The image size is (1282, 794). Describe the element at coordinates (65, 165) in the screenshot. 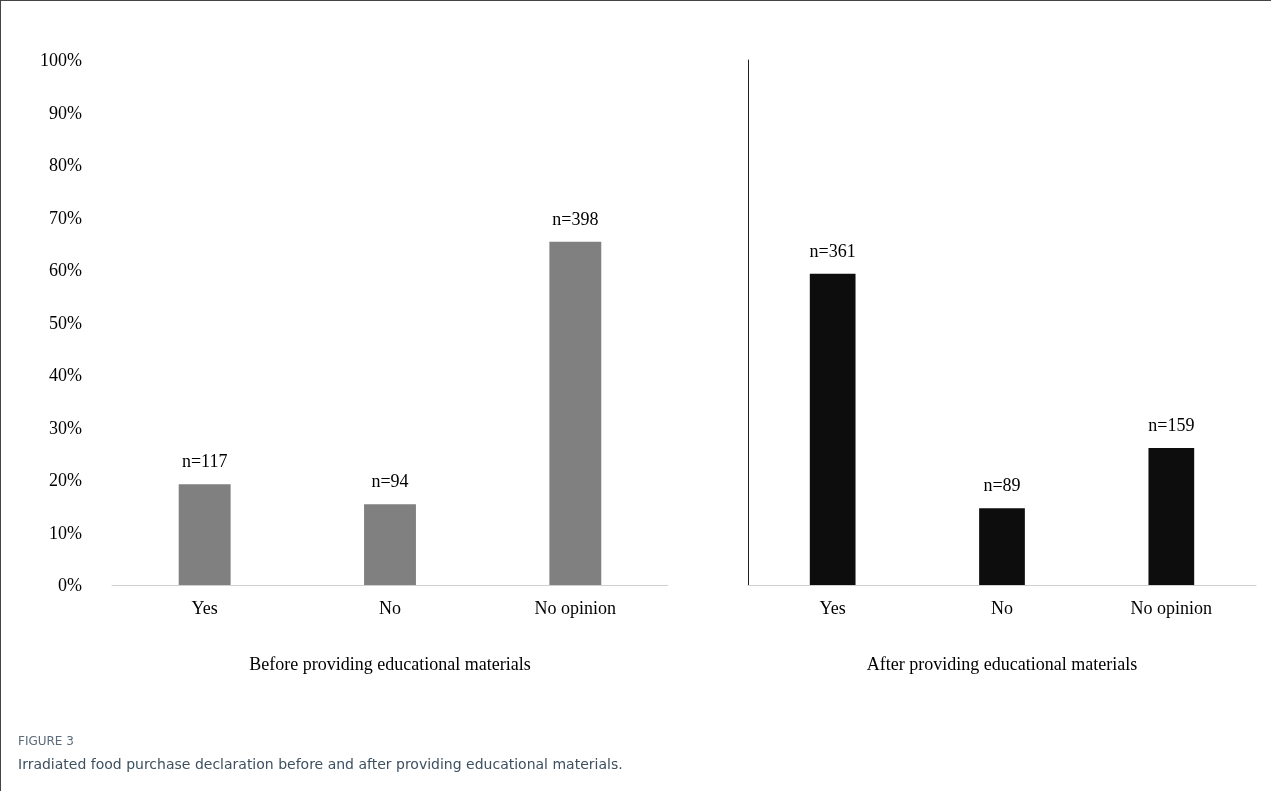

I see `y-tick-label: 80%` at that location.